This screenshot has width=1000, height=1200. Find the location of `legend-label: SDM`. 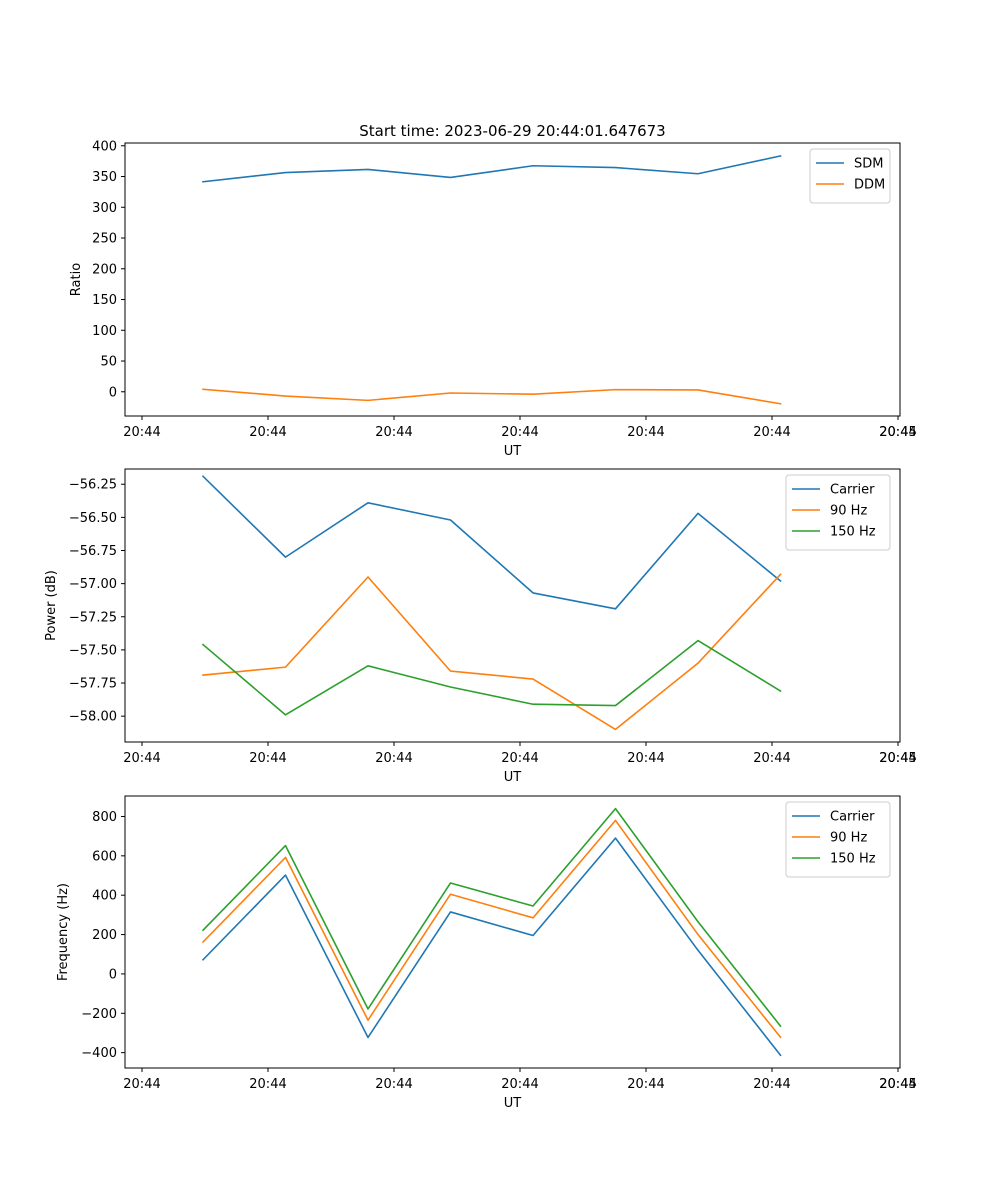

legend-label: SDM is located at coordinates (868, 164).